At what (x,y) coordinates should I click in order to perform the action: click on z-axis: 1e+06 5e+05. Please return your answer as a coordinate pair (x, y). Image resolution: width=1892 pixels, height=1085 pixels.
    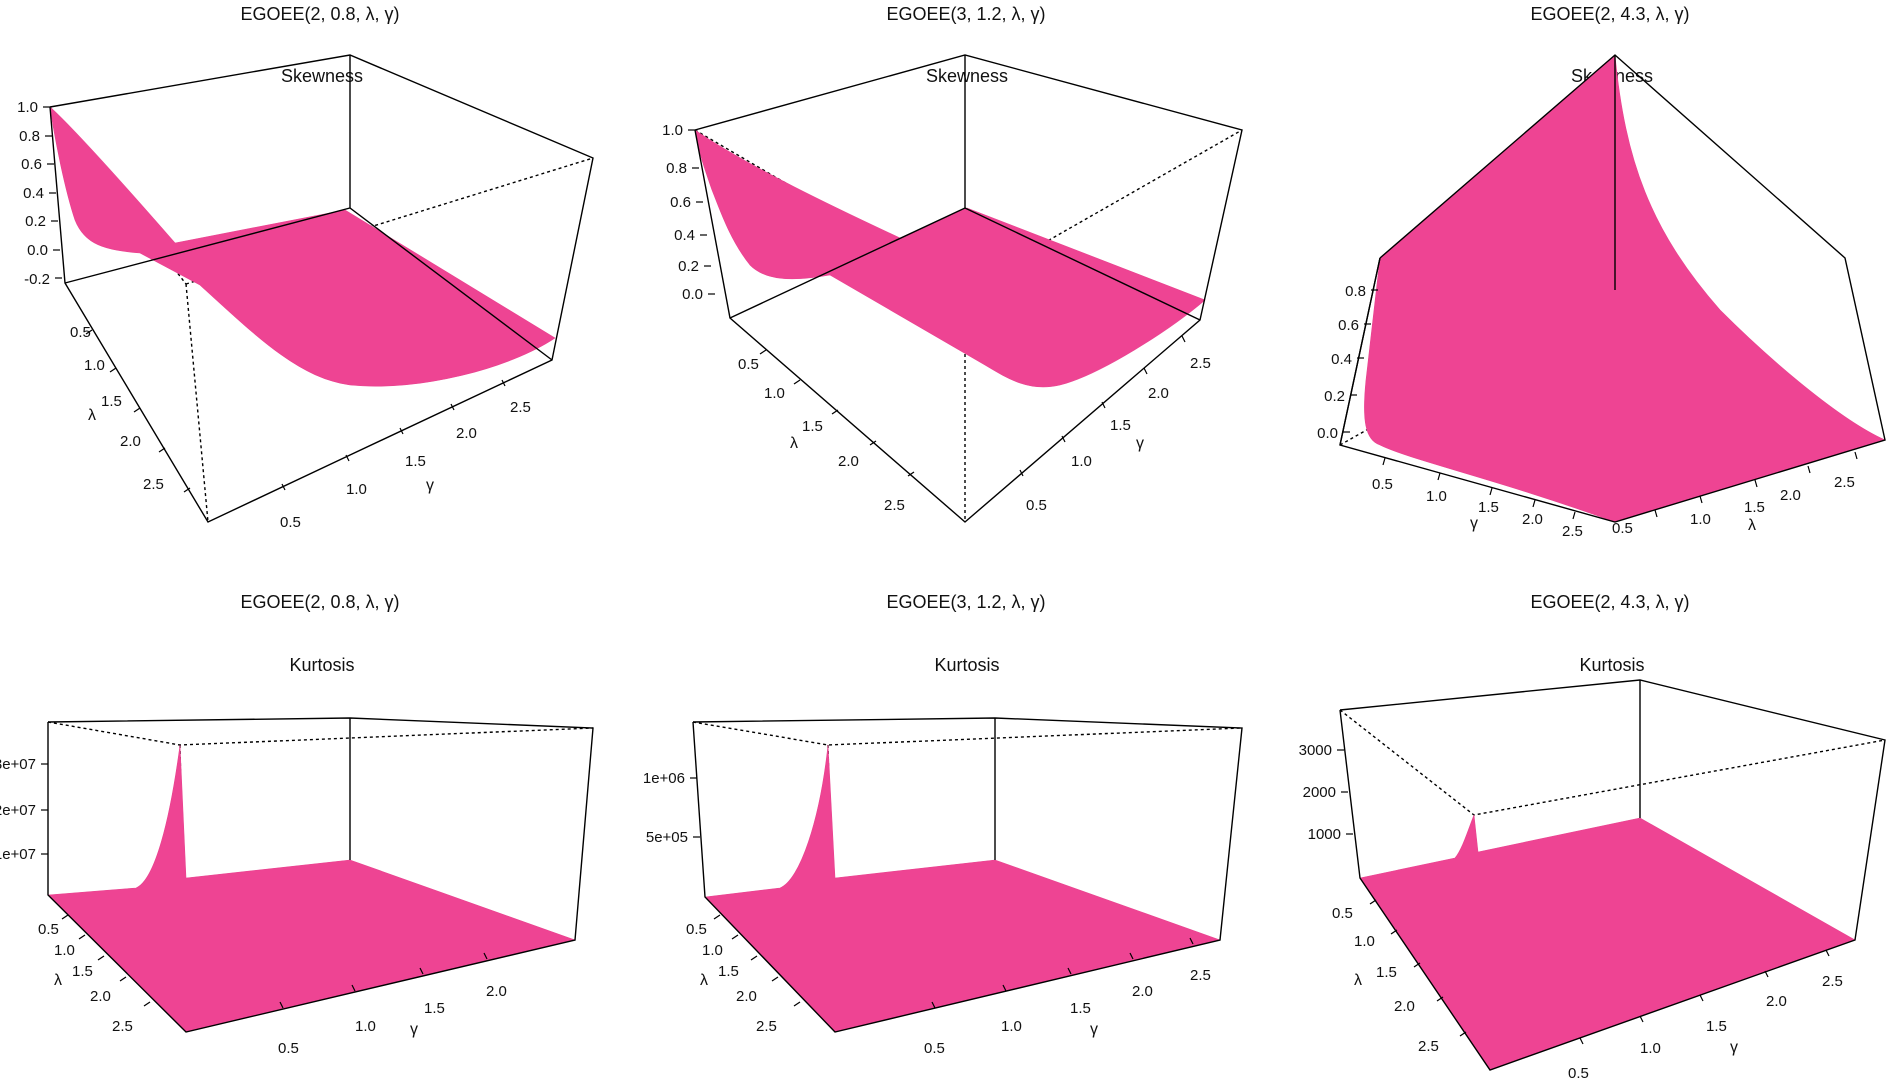
    Looking at the image, I should click on (671, 808).